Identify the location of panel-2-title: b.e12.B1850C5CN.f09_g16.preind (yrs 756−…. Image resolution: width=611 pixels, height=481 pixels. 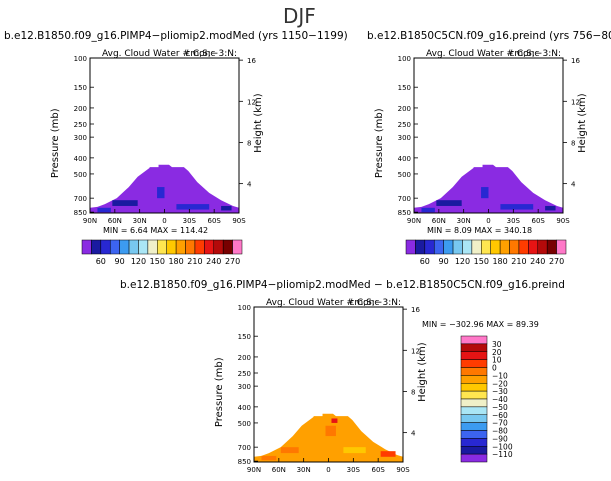
(489, 36).